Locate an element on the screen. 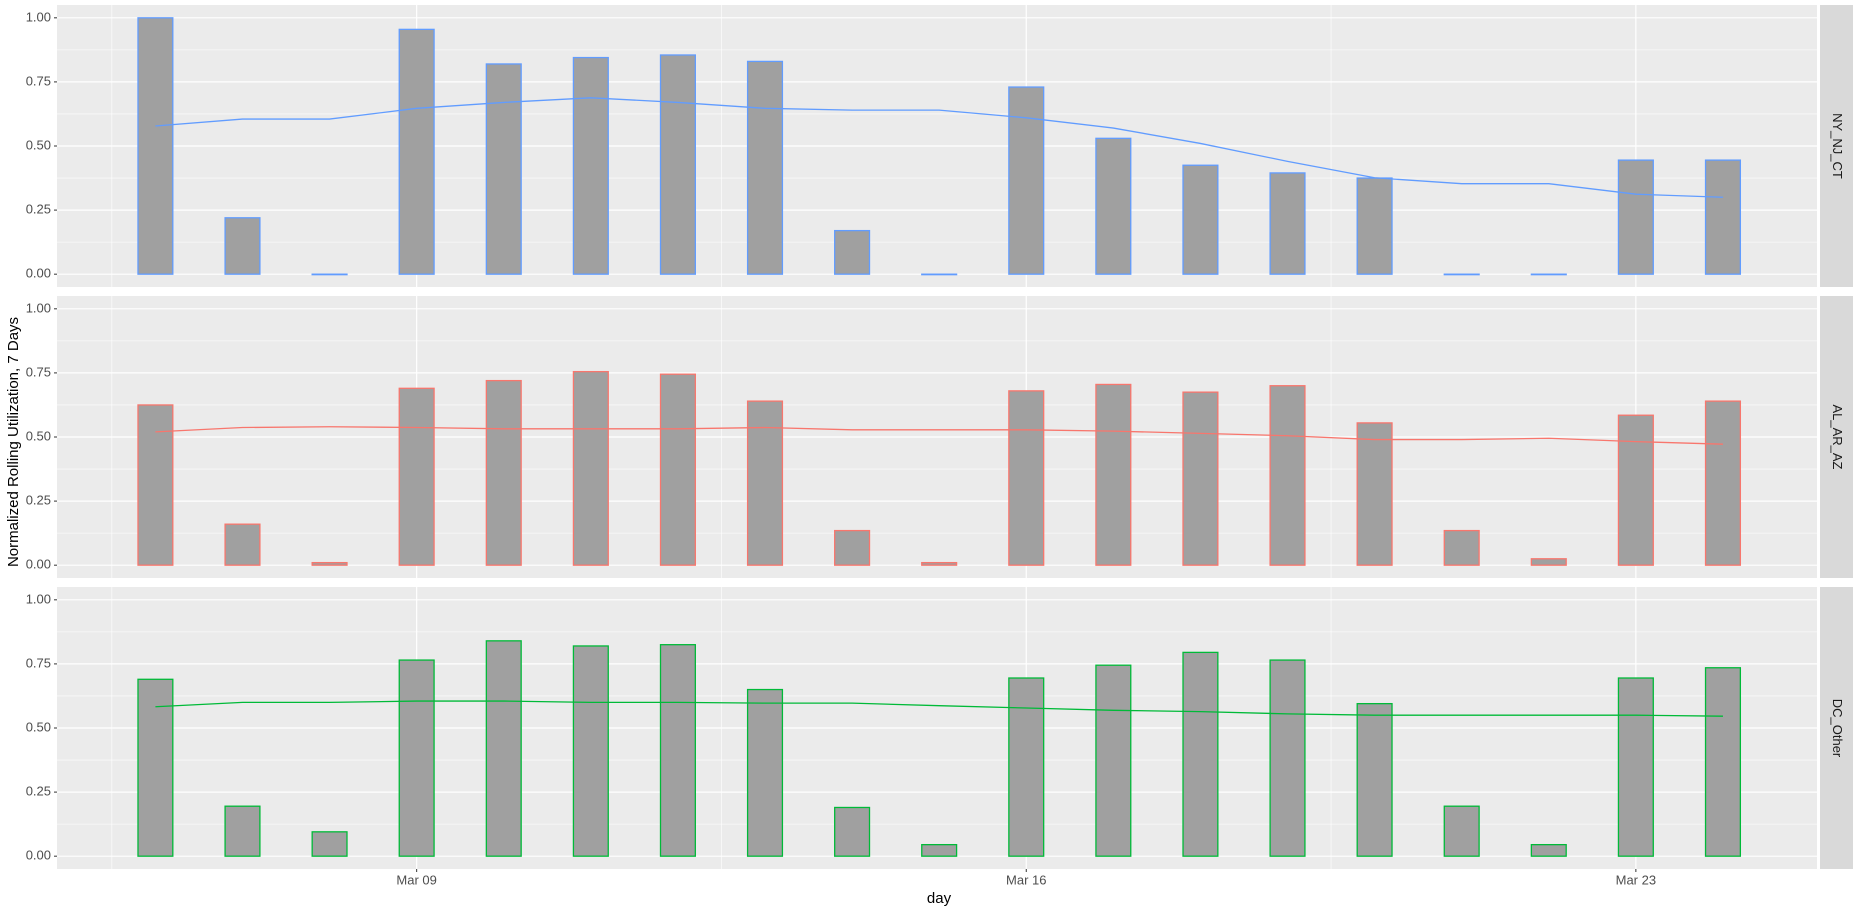 The height and width of the screenshot is (915, 1853). facet-label: NY_NJ_CT is located at coordinates (1837, 146).